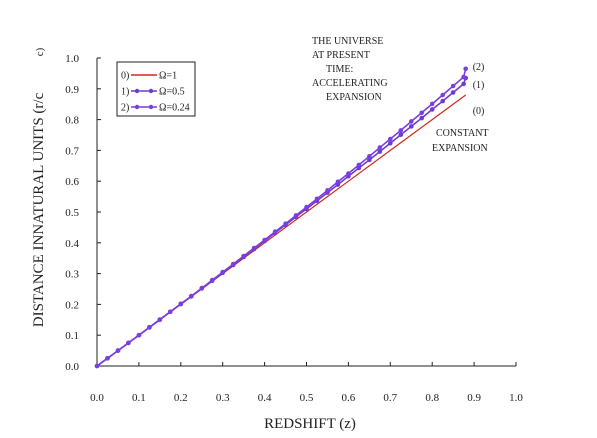 This screenshot has width=597, height=438. What do you see at coordinates (72, 367) in the screenshot?
I see `y-tick-label: 0.0` at bounding box center [72, 367].